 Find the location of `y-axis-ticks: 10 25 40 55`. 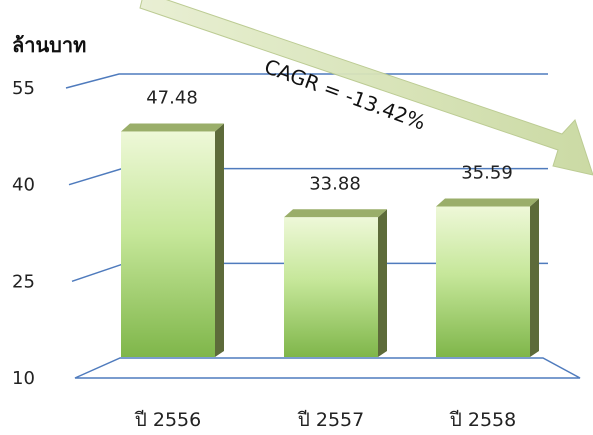

y-axis-ticks: 10 25 40 55 is located at coordinates (23, 233).